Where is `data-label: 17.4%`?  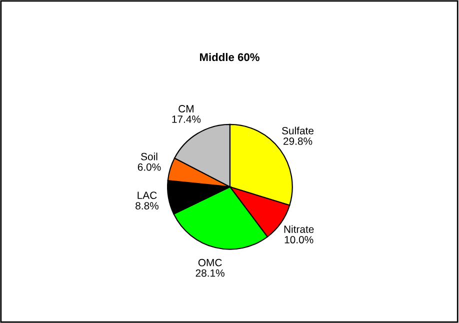
data-label: 17.4% is located at coordinates (186, 119).